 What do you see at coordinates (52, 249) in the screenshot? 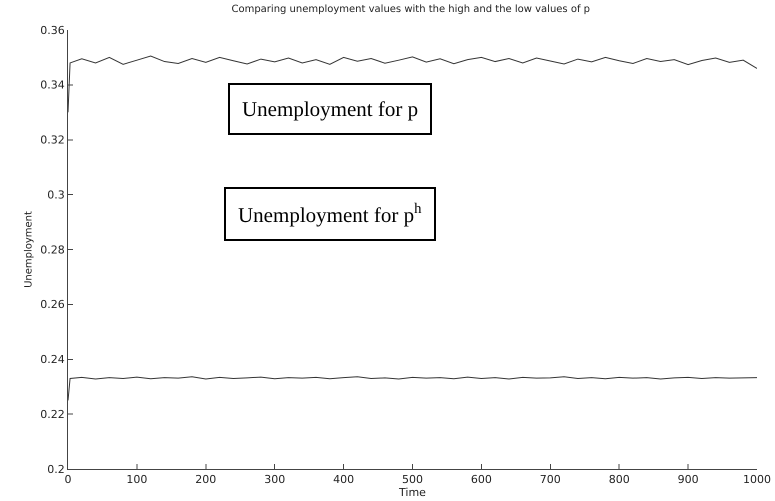
I see `y-tick-label: 0.28` at bounding box center [52, 249].